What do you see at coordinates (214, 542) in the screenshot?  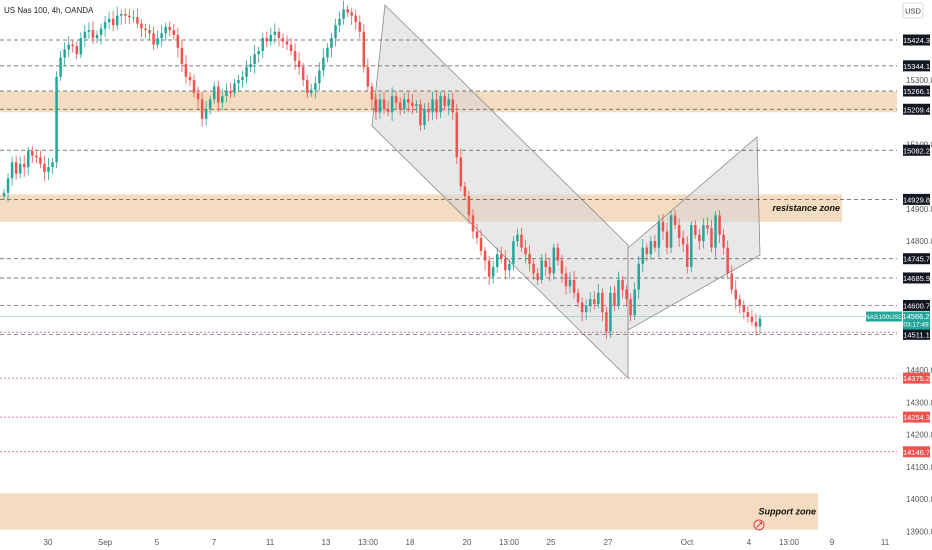 I see `x-tick-label: 7` at bounding box center [214, 542].